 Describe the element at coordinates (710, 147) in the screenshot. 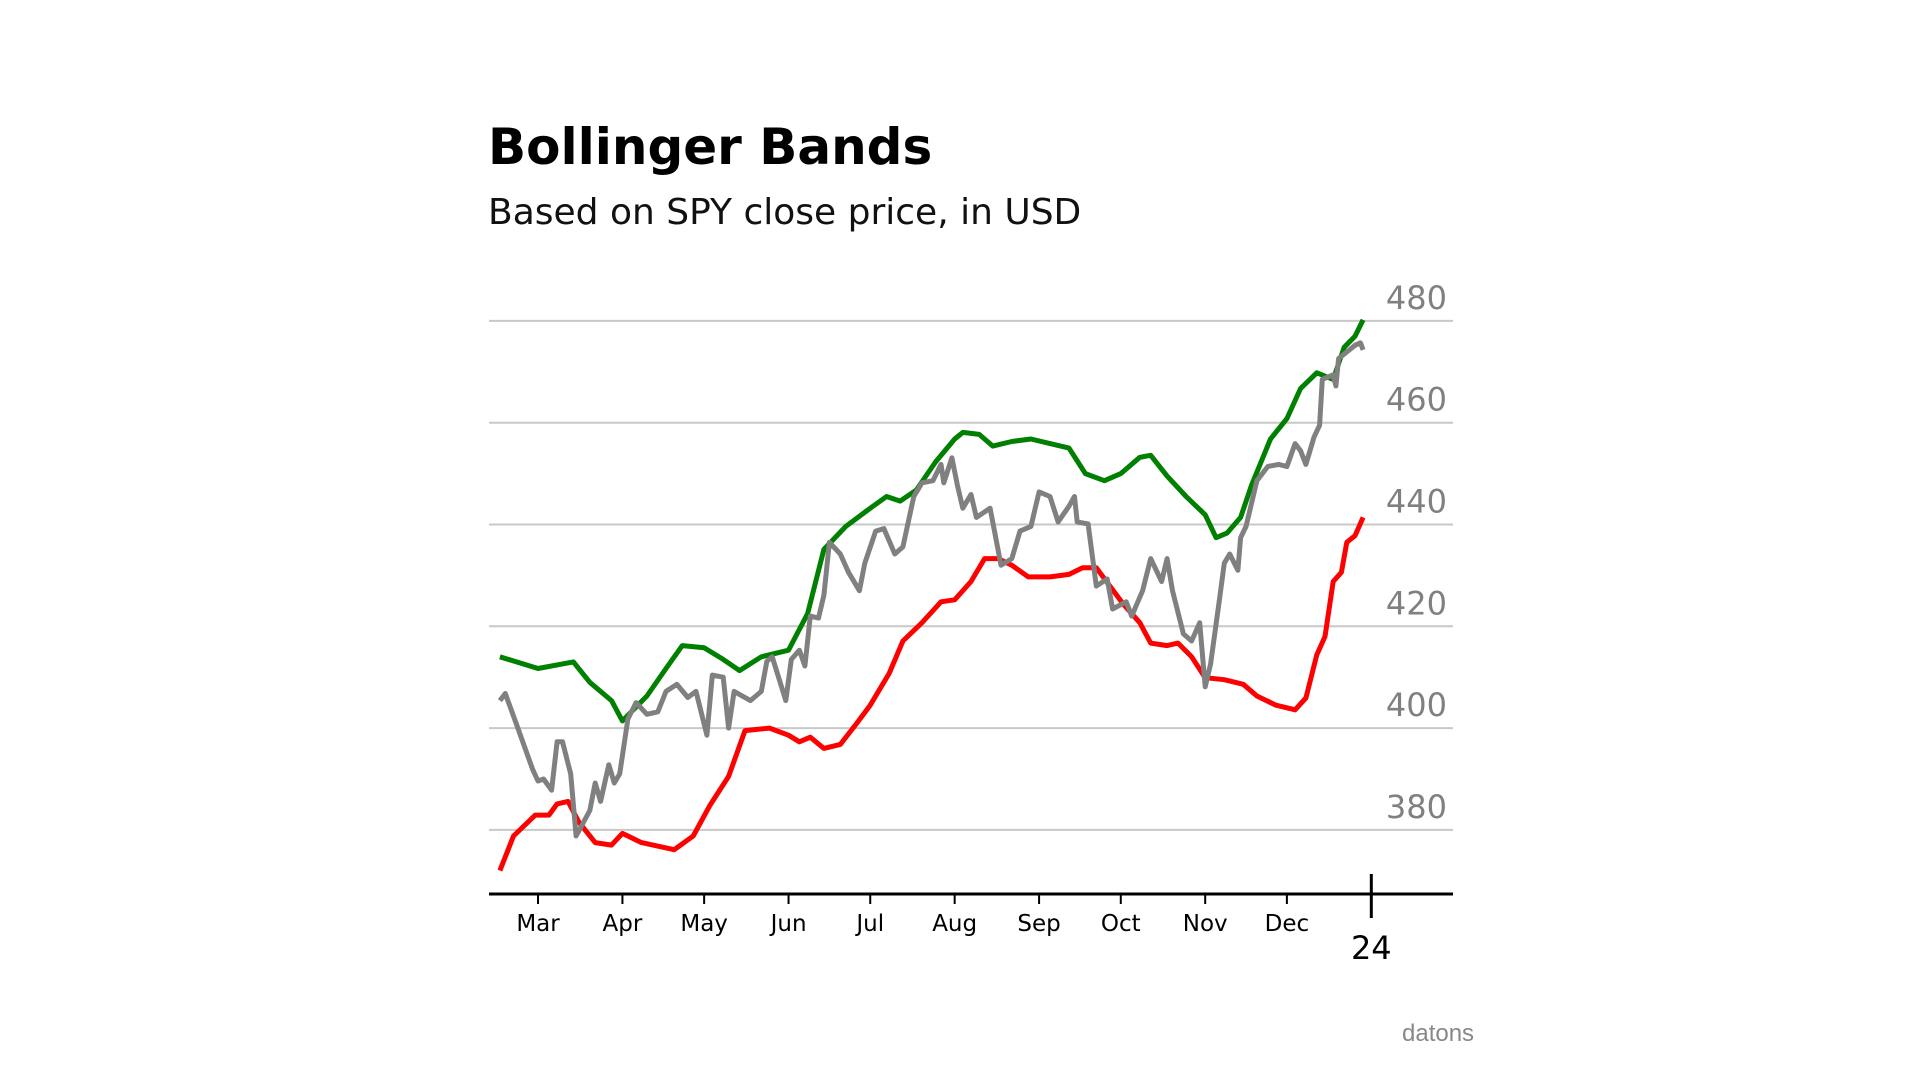

I see `chart-title: Bollinger Bands` at that location.